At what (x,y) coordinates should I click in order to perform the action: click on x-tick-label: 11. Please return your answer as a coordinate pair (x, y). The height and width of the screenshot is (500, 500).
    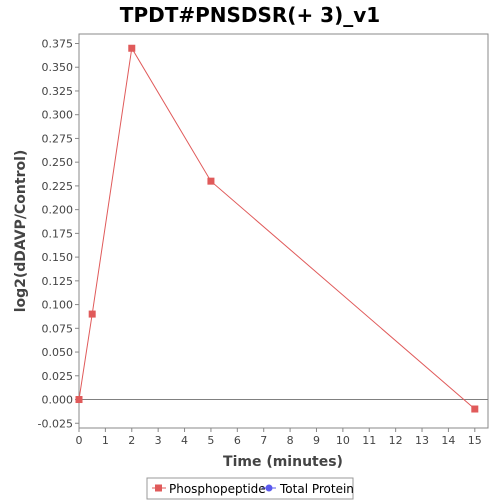
    Looking at the image, I should click on (369, 440).